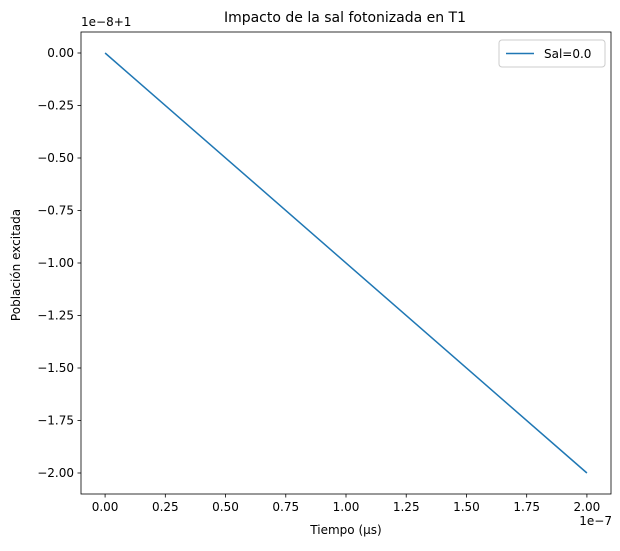 This screenshot has width=620, height=551. What do you see at coordinates (55, 316) in the screenshot?
I see `y-tick-label: −1.25` at bounding box center [55, 316].